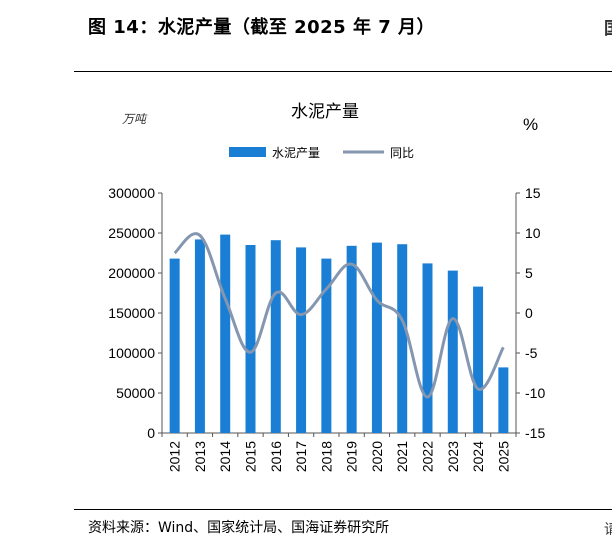  Describe the element at coordinates (343, 509) in the screenshot. I see `bottom-rule` at that location.